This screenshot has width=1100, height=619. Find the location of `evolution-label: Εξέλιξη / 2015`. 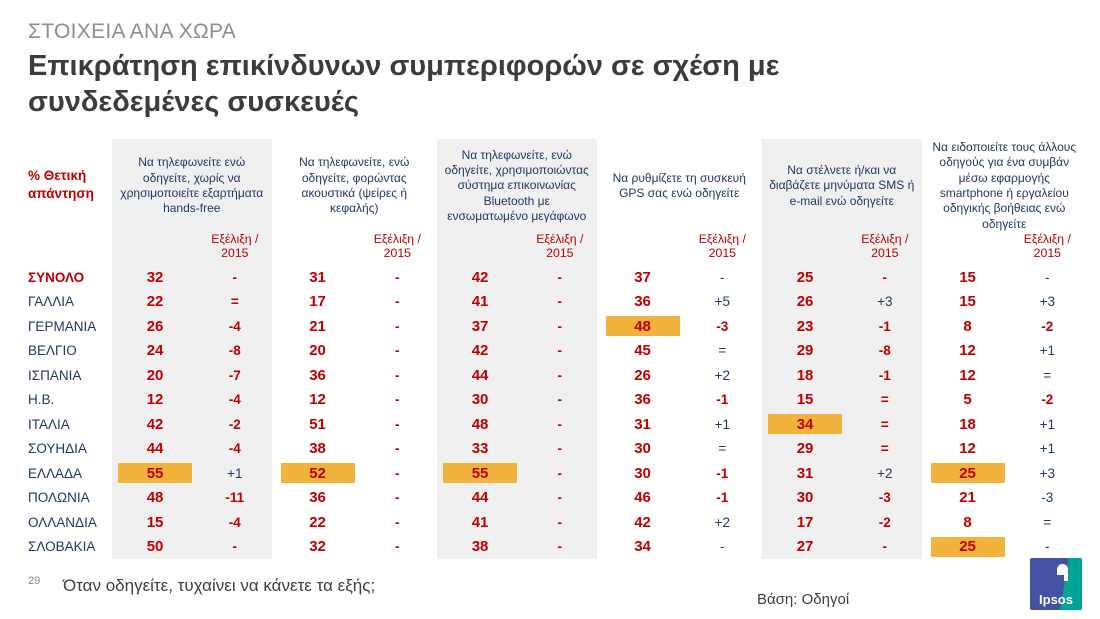

evolution-label: Εξέλιξη / 2015 is located at coordinates (885, 246).